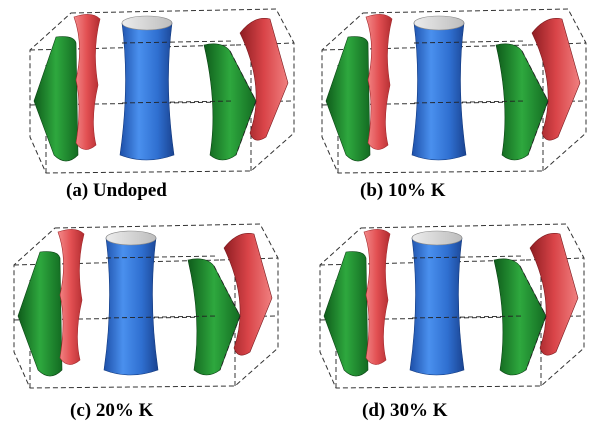 The height and width of the screenshot is (432, 594). What do you see at coordinates (116, 190) in the screenshot?
I see `caption-a: (a) Undoped` at bounding box center [116, 190].